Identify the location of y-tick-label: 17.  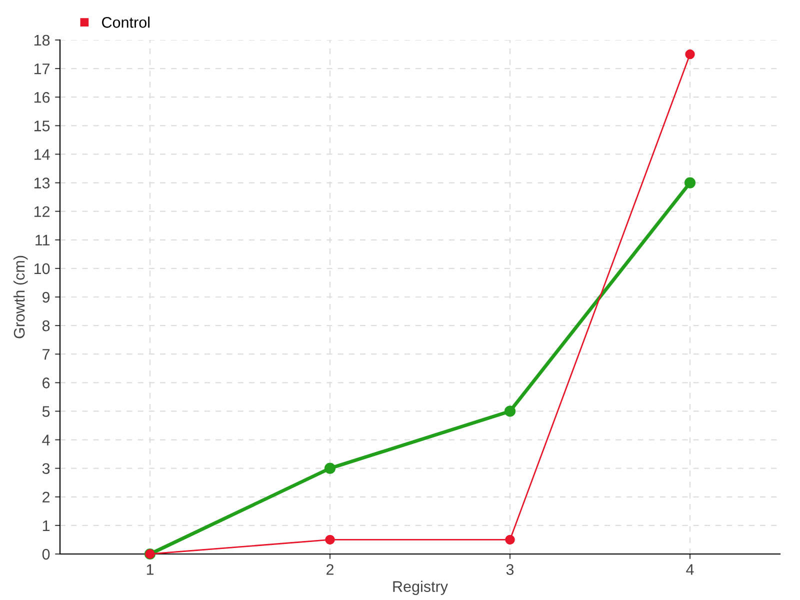
(42, 69).